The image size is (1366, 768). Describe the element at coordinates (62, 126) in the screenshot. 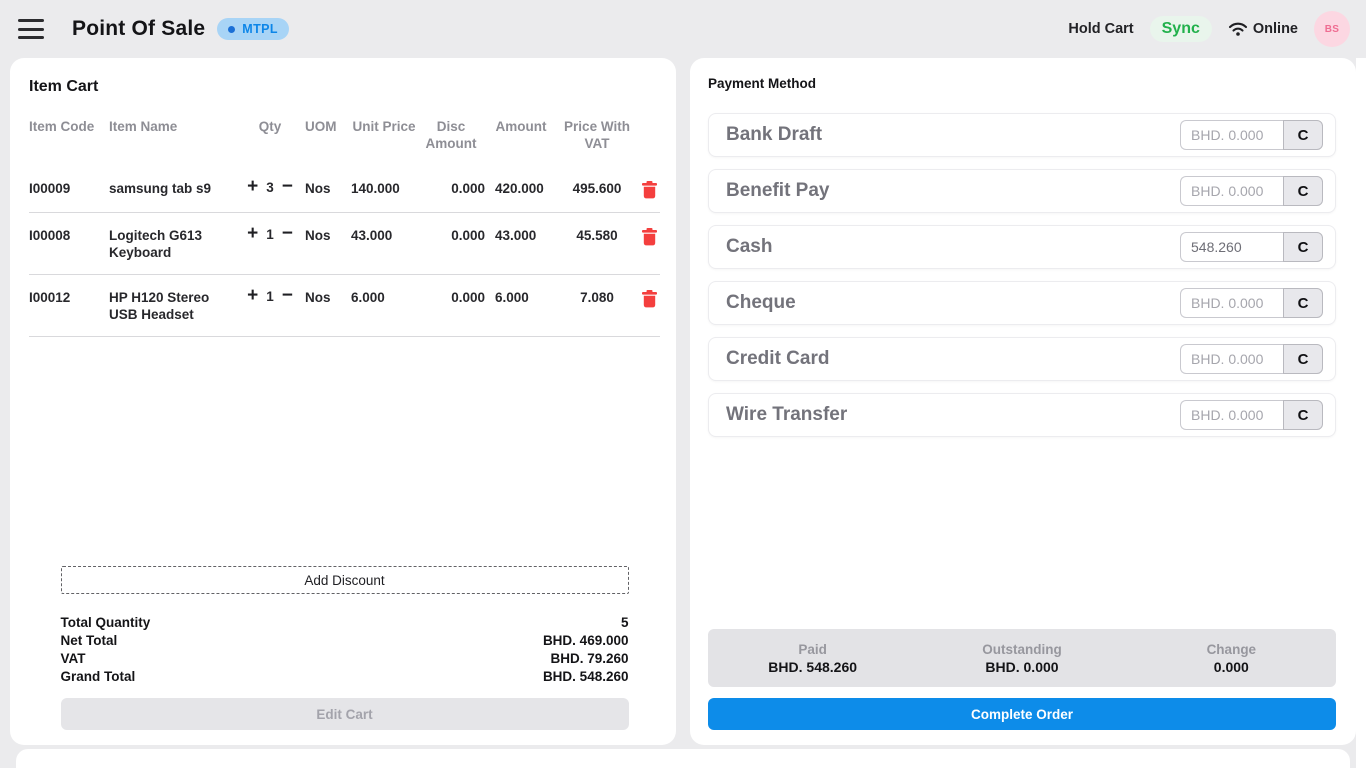

I see `col-item-code: Item Code` at that location.